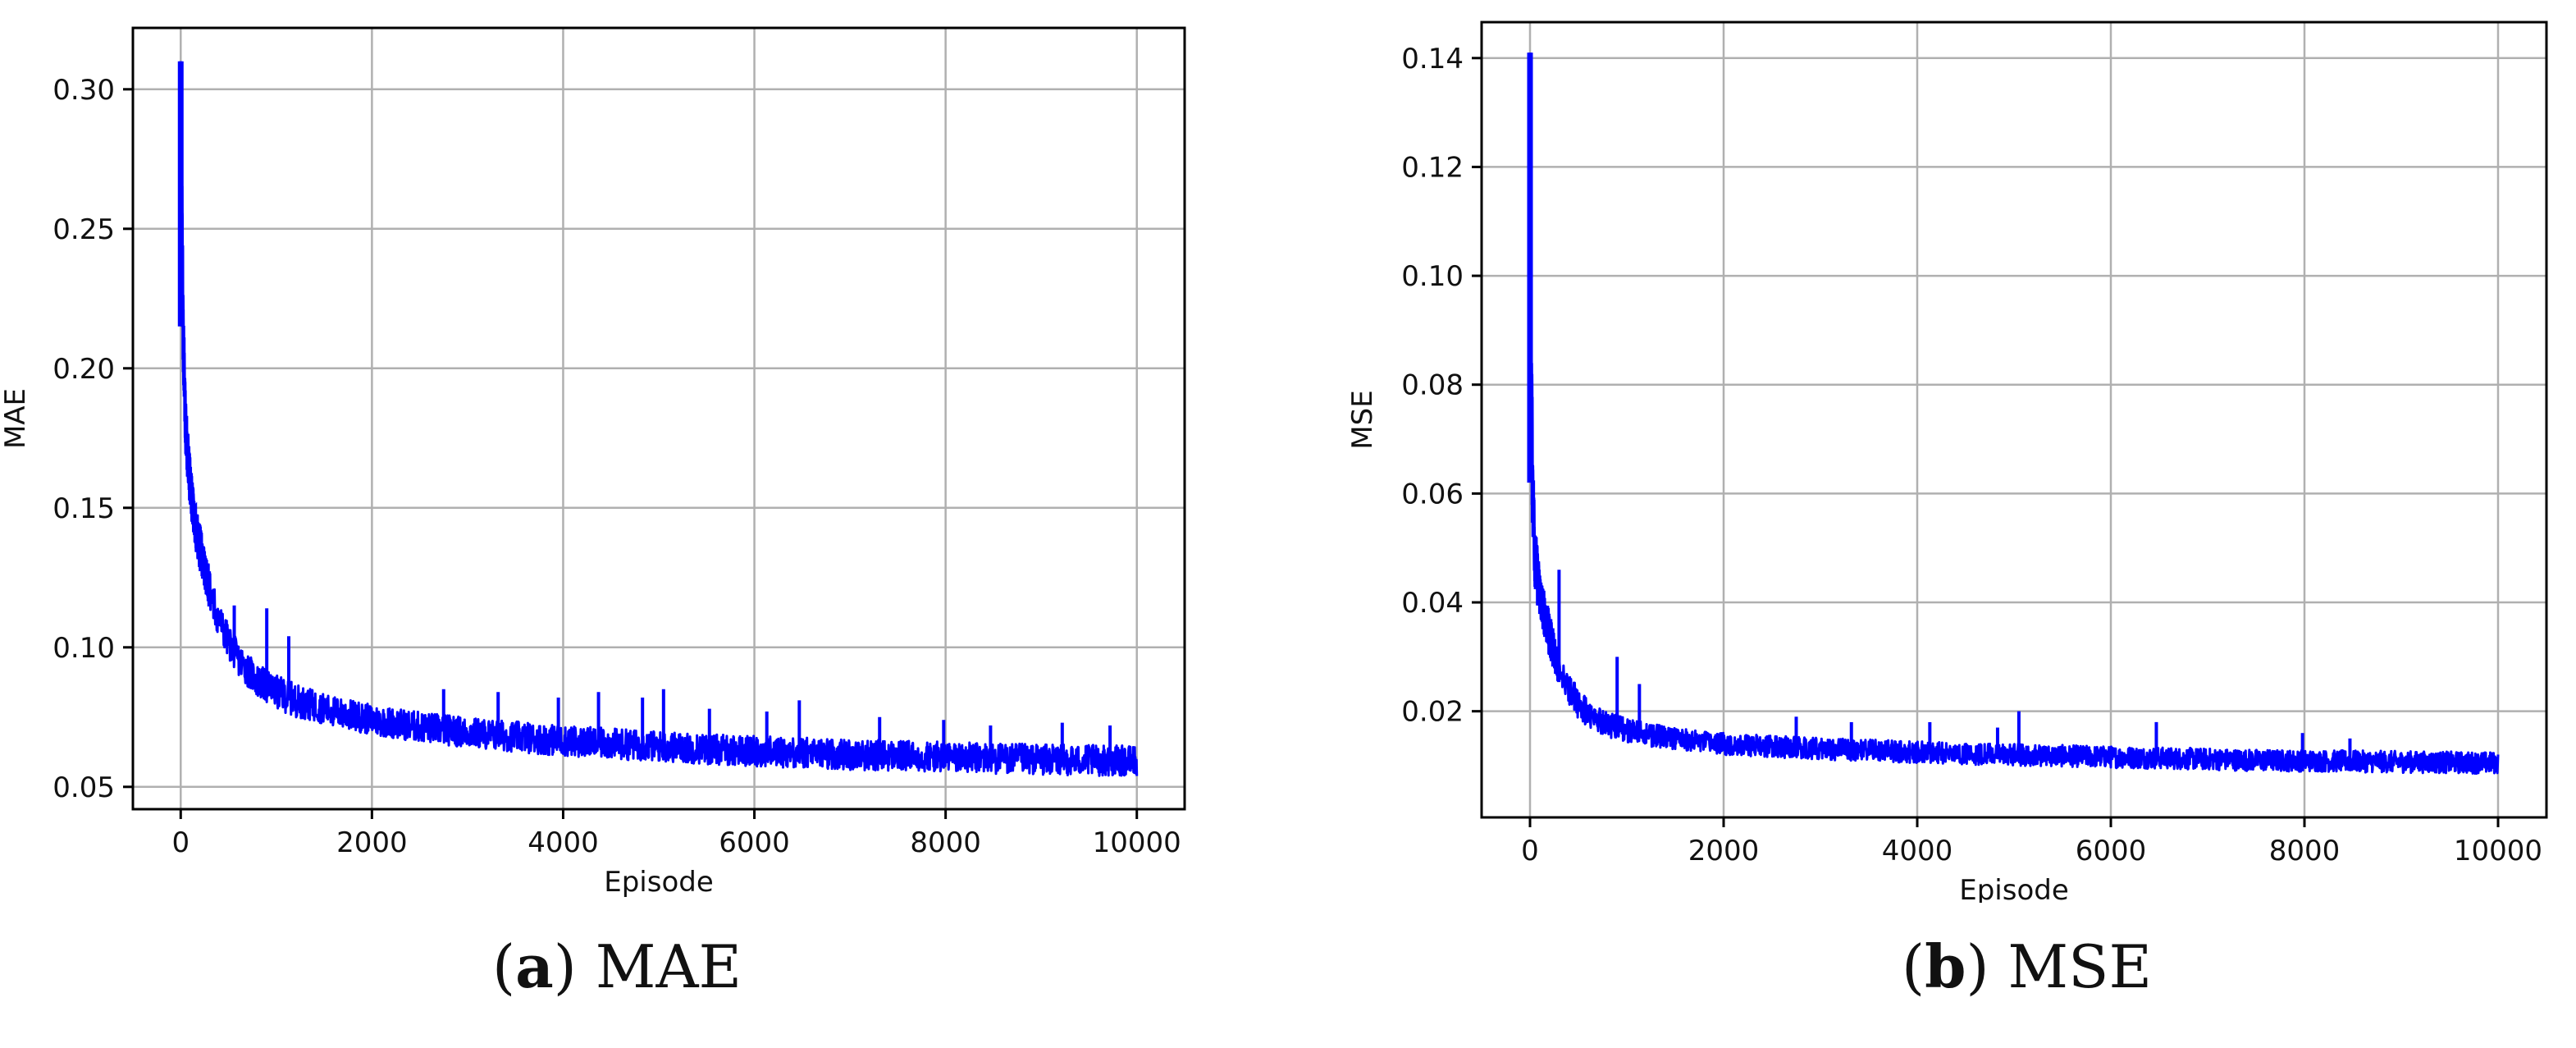 The width and height of the screenshot is (2576, 1048). Describe the element at coordinates (84, 508) in the screenshot. I see `y-tick-label: 0.15` at that location.